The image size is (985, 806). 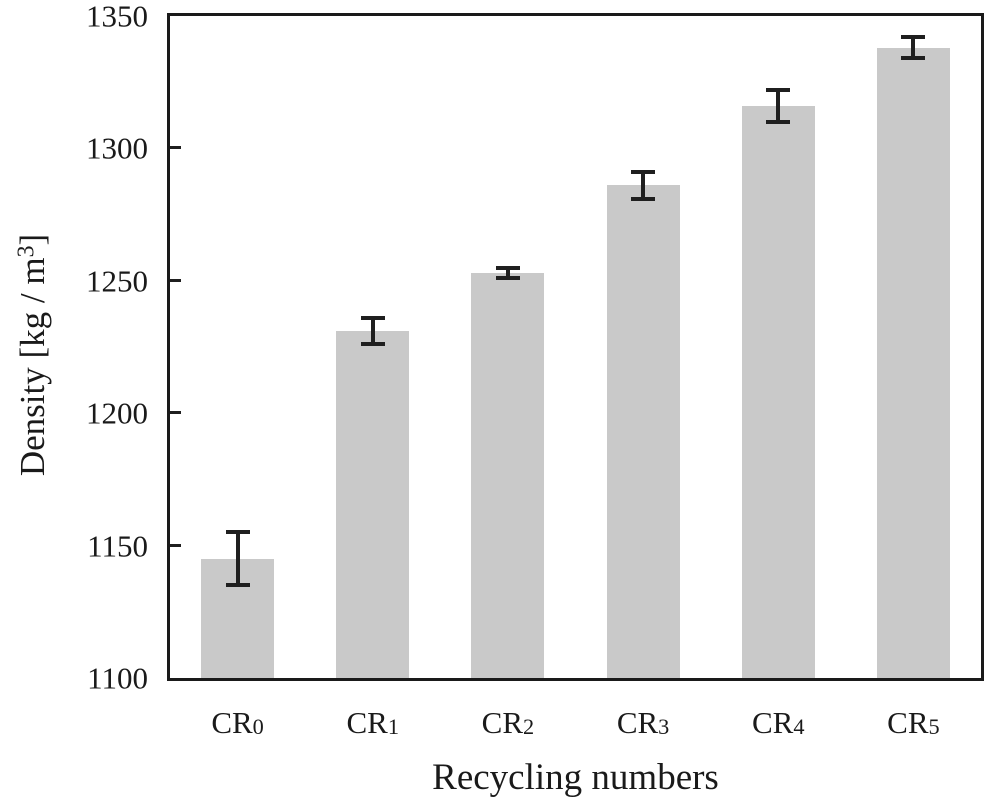 I want to click on y-axis-tick-label: 1150, so click(x=117, y=546).